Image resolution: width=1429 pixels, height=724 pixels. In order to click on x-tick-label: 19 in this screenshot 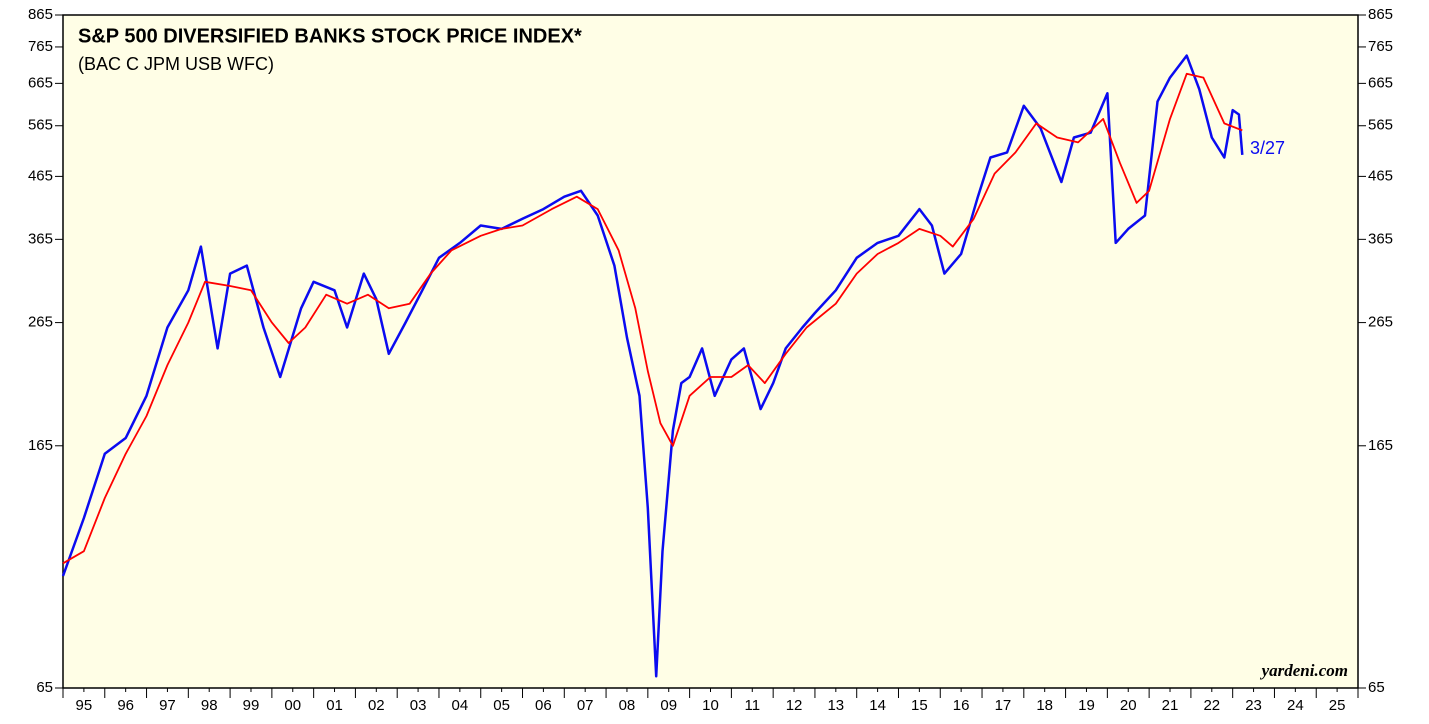, I will do `click(1086, 705)`.